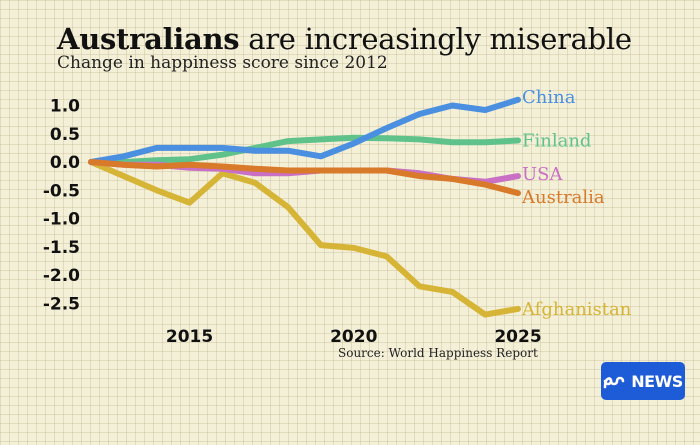  What do you see at coordinates (353, 337) in the screenshot?
I see `x-tick-label: 2020` at bounding box center [353, 337].